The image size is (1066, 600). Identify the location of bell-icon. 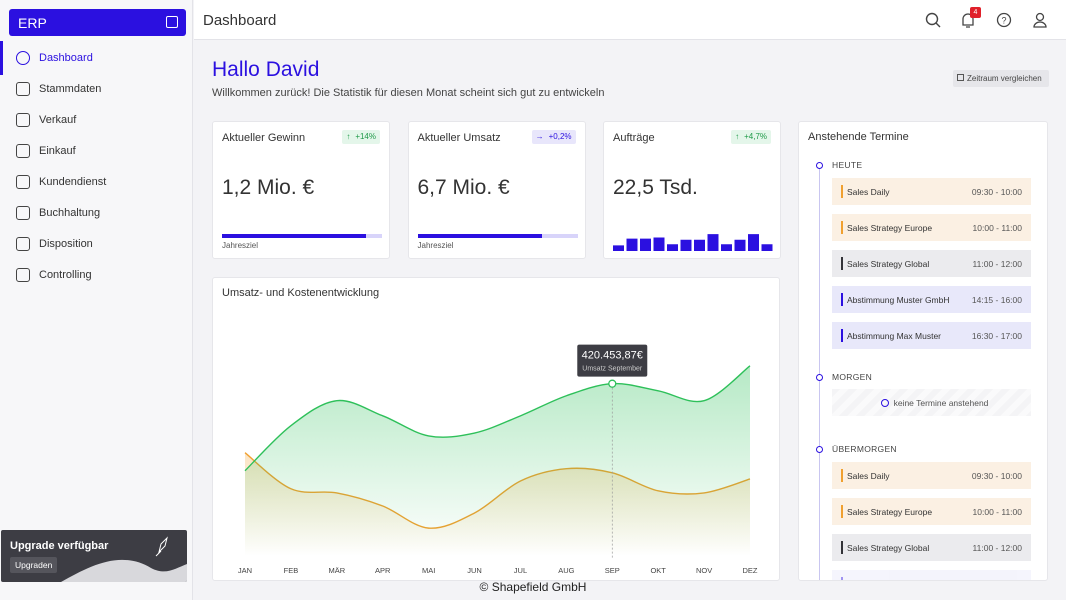
(968, 20).